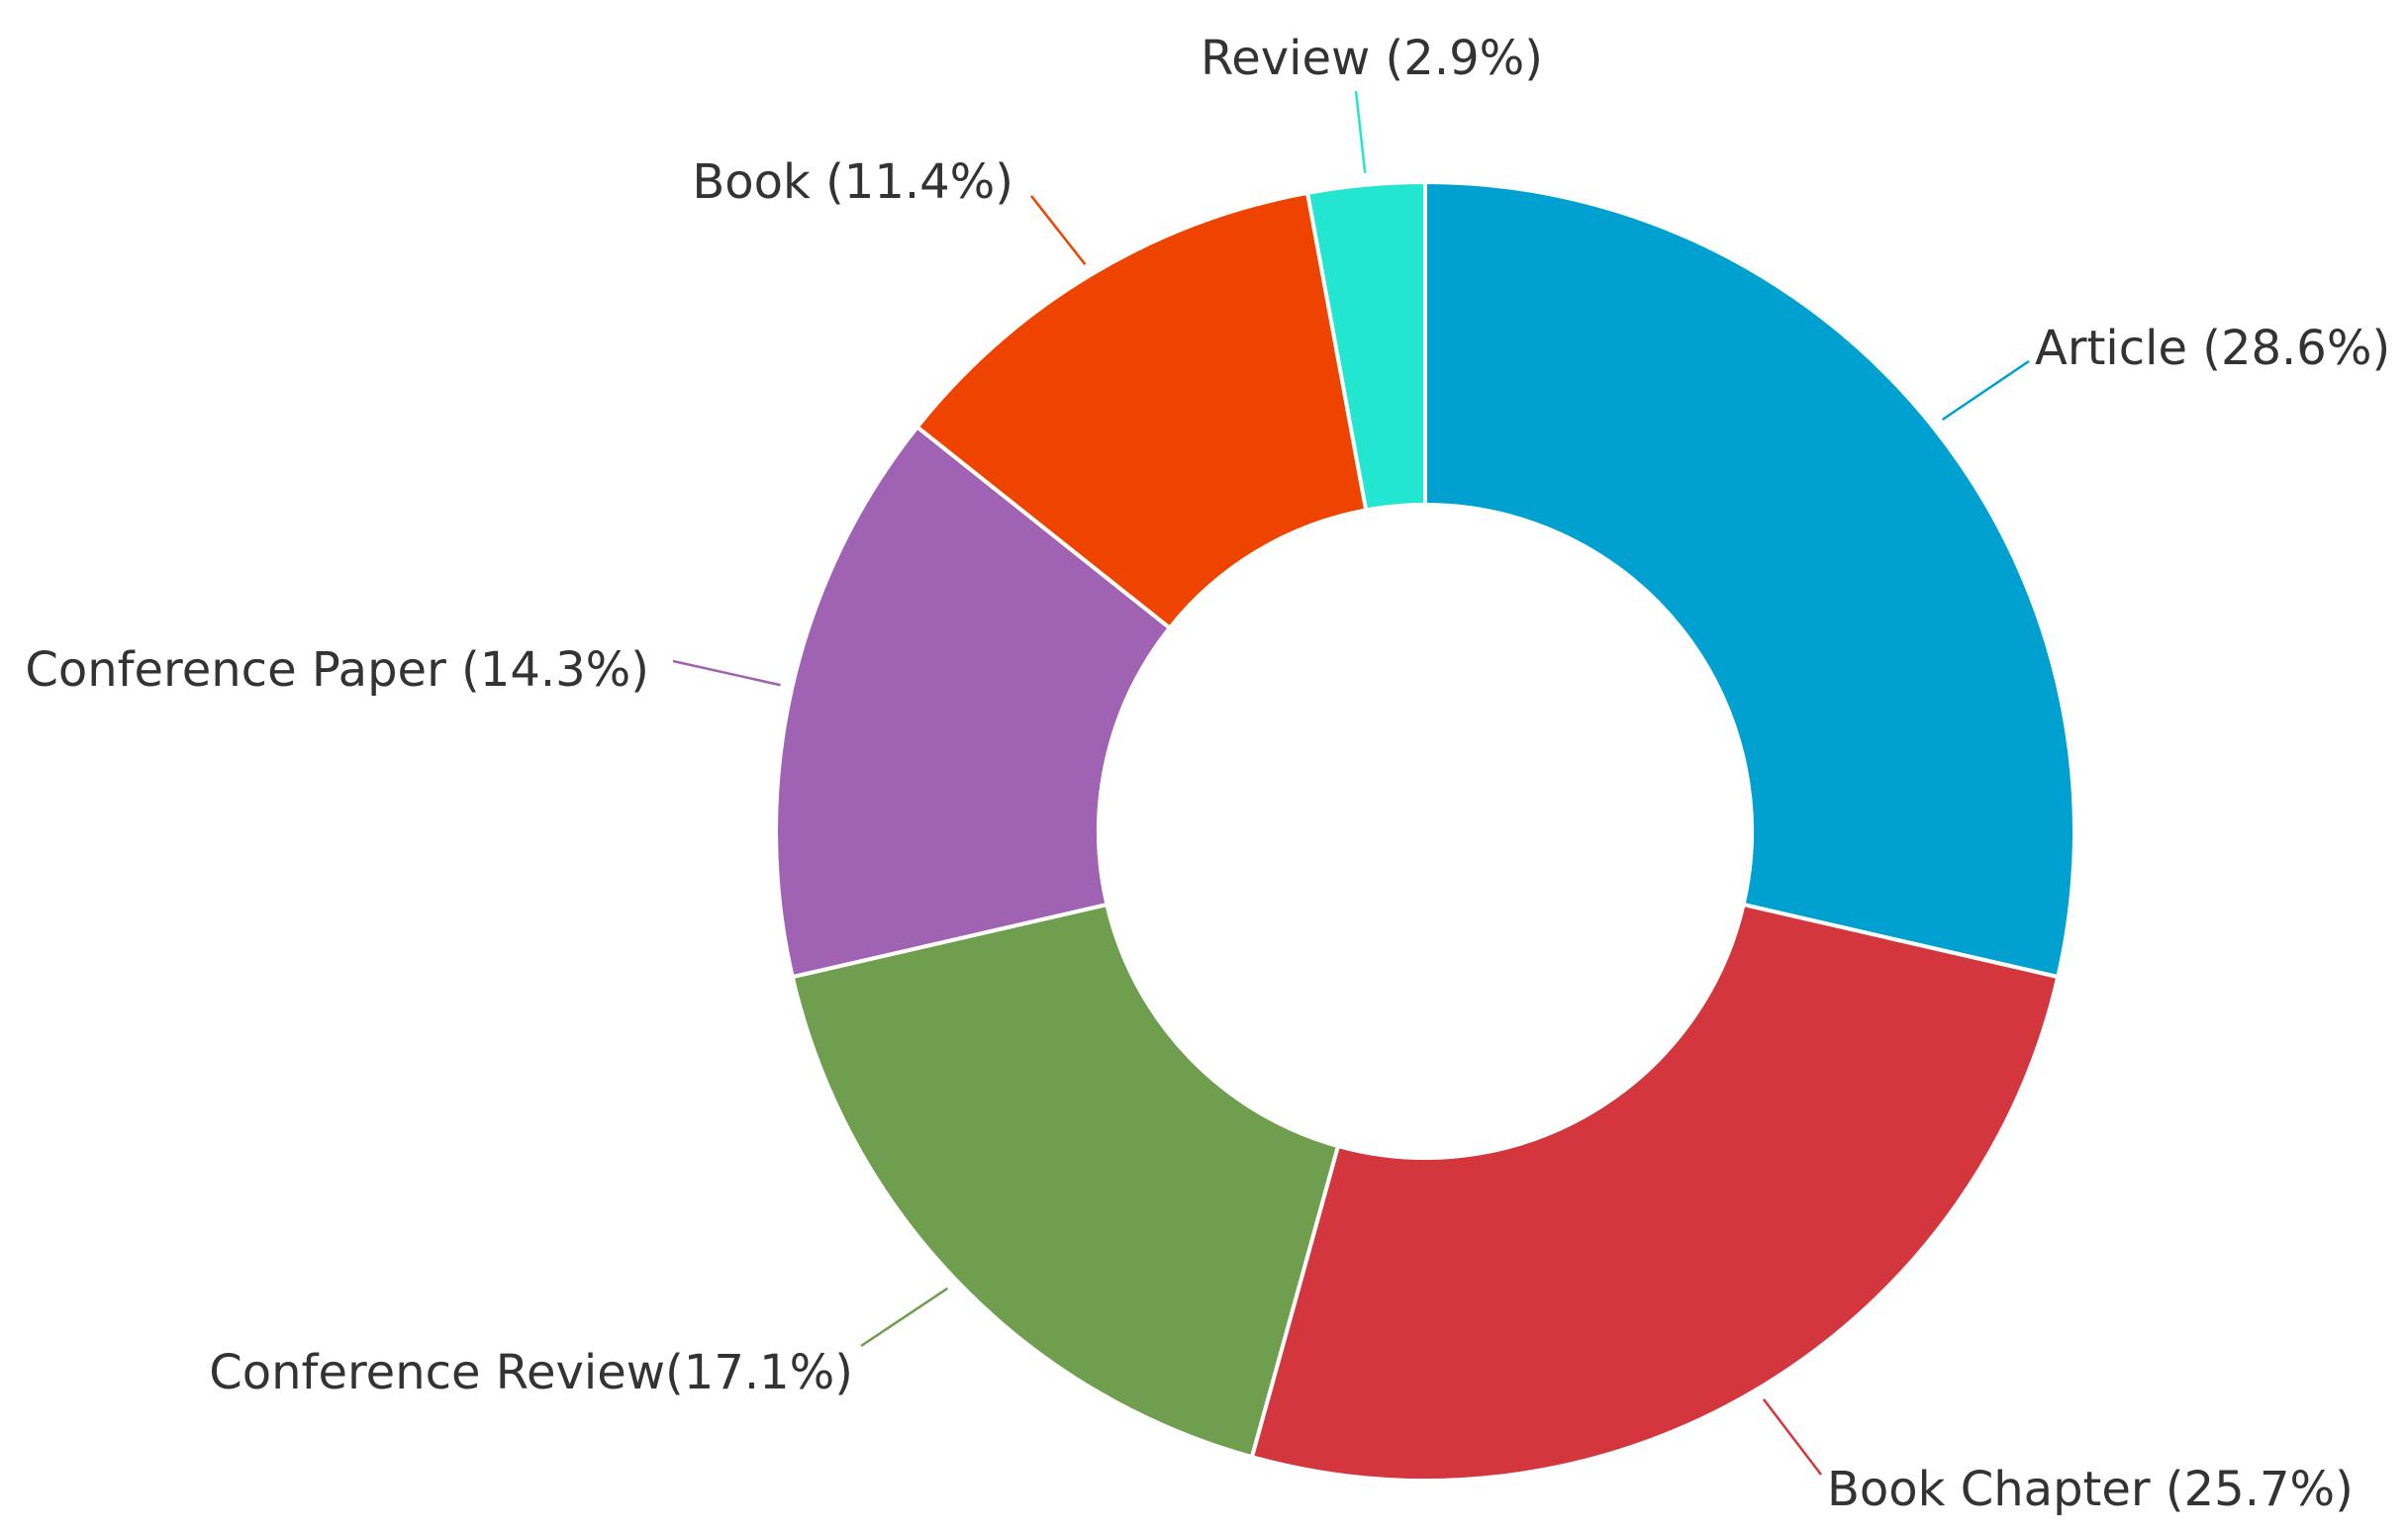 Image resolution: width=2408 pixels, height=1531 pixels. Describe the element at coordinates (1985, 391) in the screenshot. I see `leader-line-article` at that location.